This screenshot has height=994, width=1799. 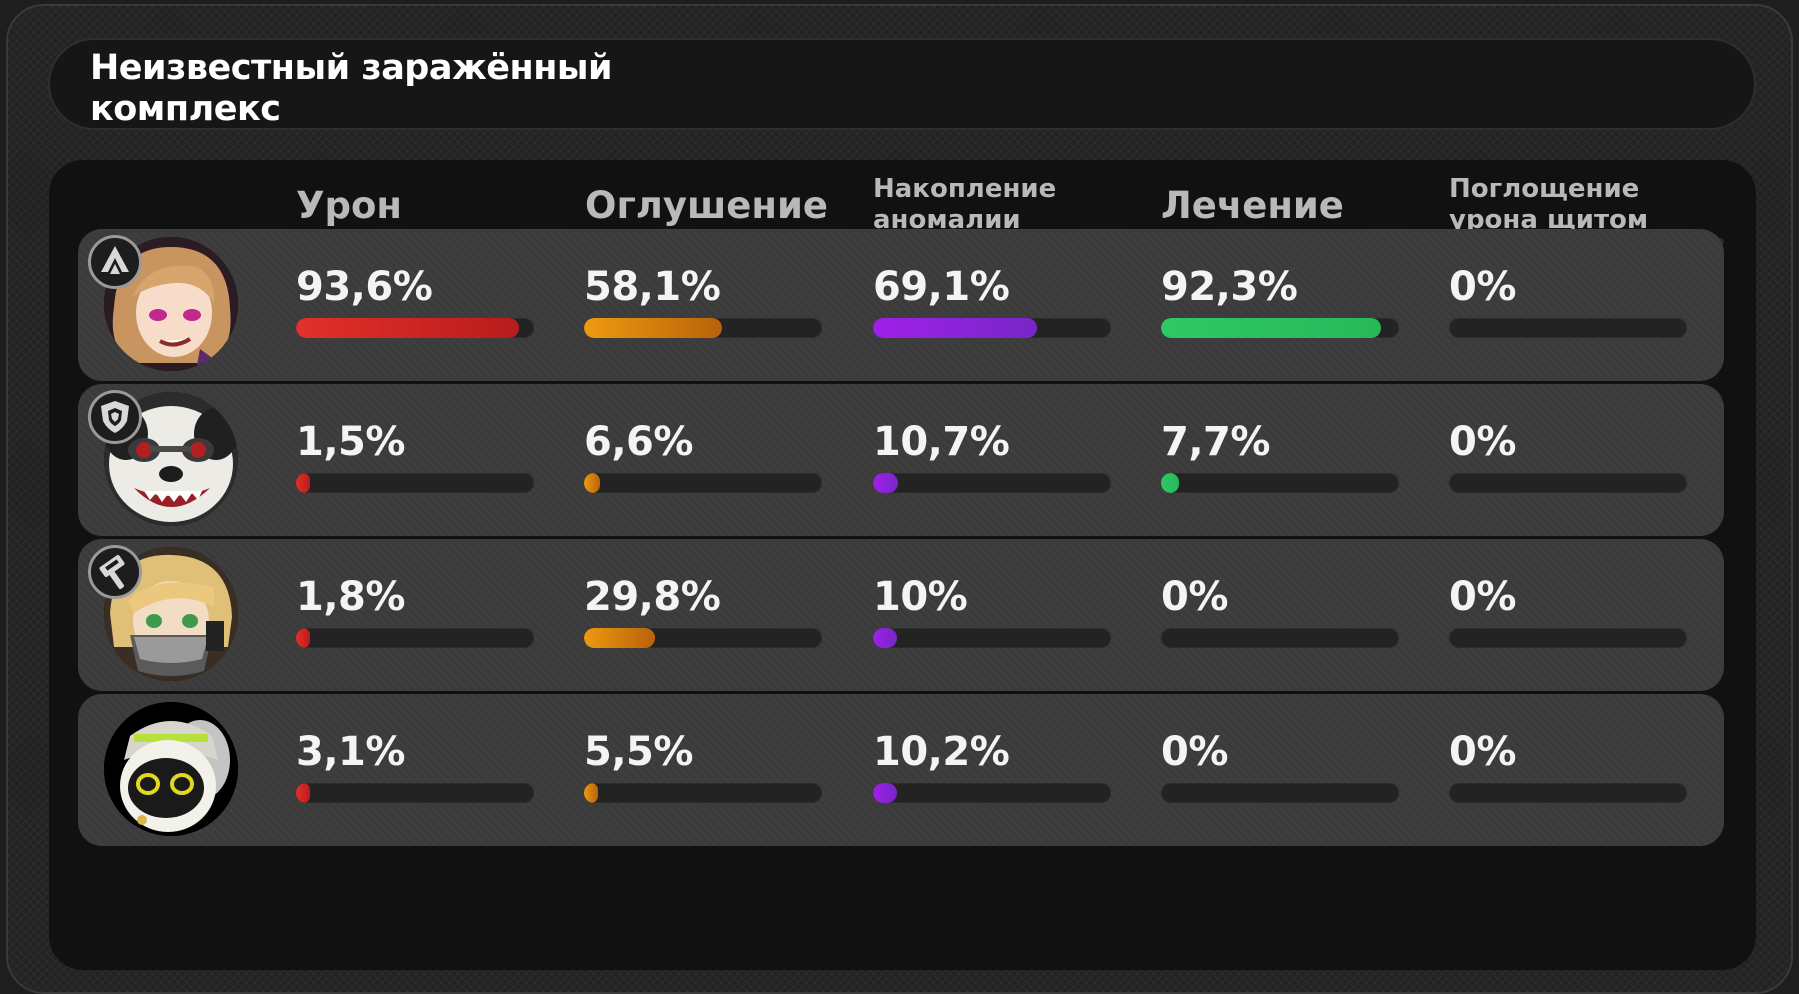 I want to click on stun-role-icon, so click(x=115, y=572).